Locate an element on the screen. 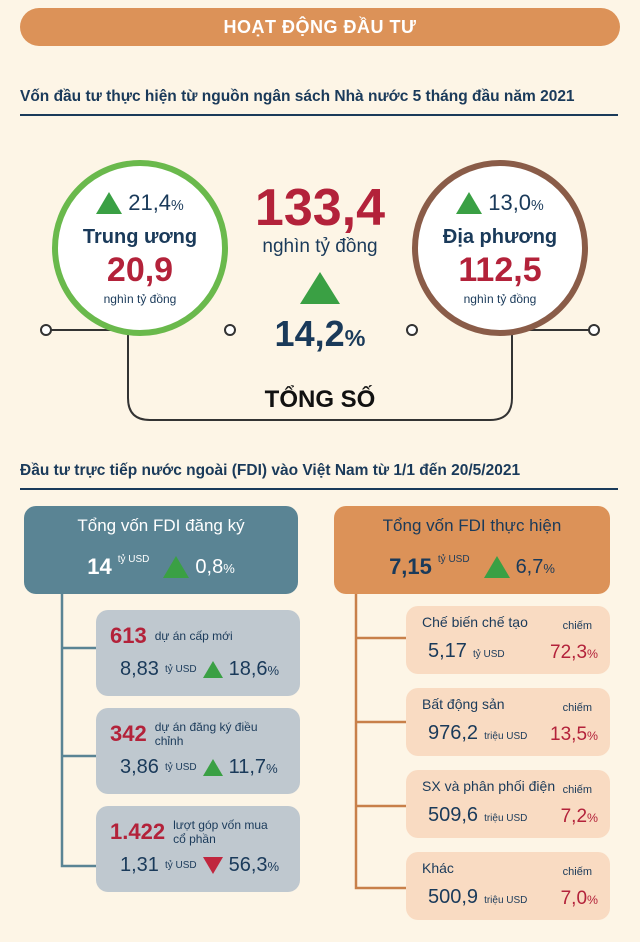 This screenshot has height=942, width=640. section2-rule is located at coordinates (319, 489).